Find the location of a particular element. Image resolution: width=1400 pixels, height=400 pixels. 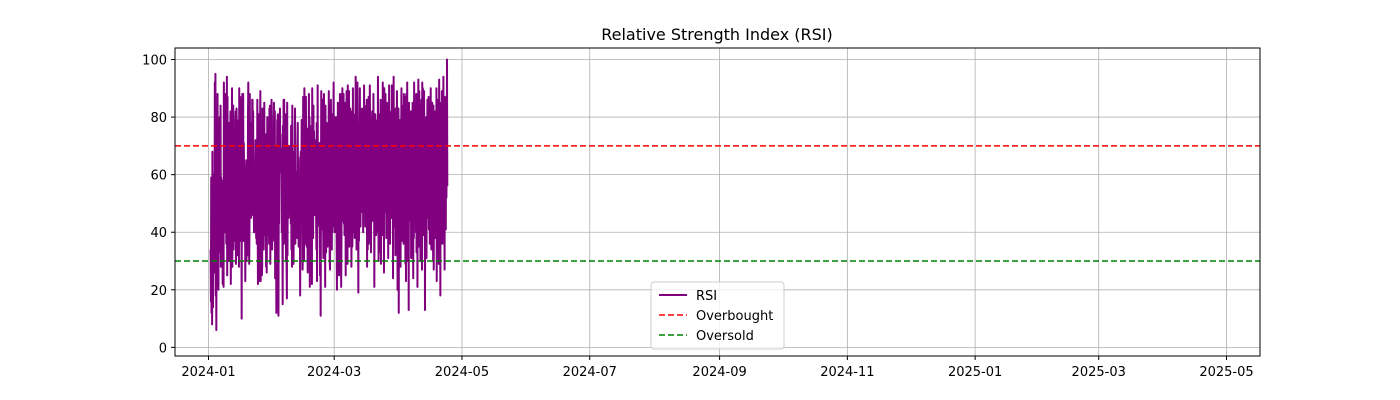

rsi-series-line is located at coordinates (329, 195).